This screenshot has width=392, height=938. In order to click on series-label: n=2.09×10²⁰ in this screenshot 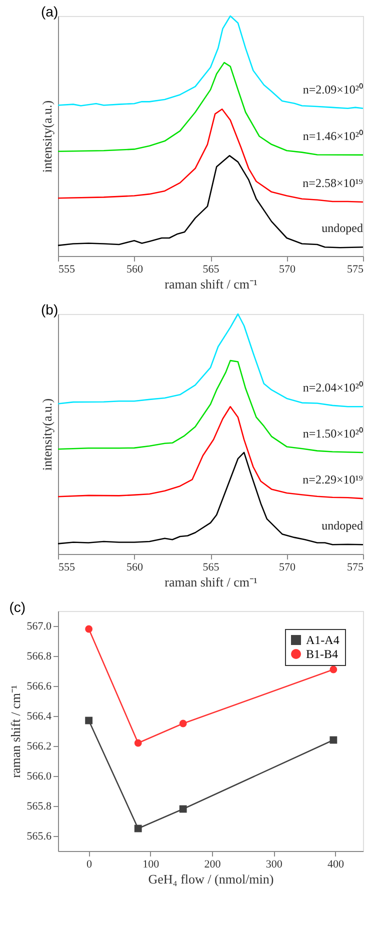, I will do `click(332, 89)`.